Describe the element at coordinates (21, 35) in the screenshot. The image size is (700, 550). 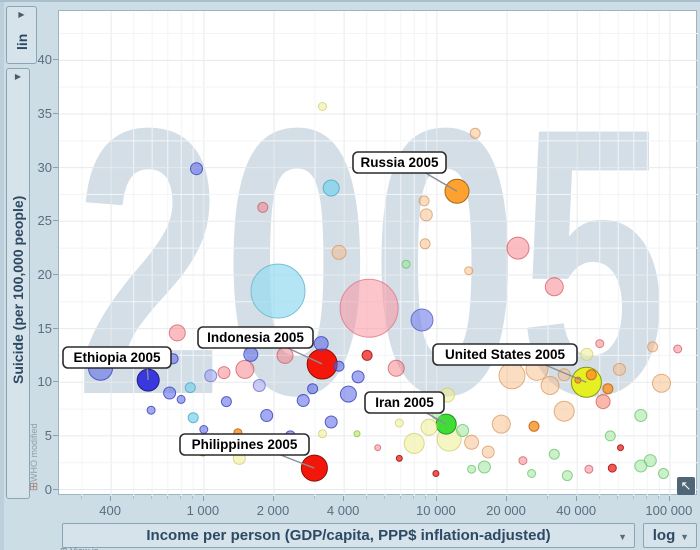
I see `y-scale-selector: ▶ lin` at that location.